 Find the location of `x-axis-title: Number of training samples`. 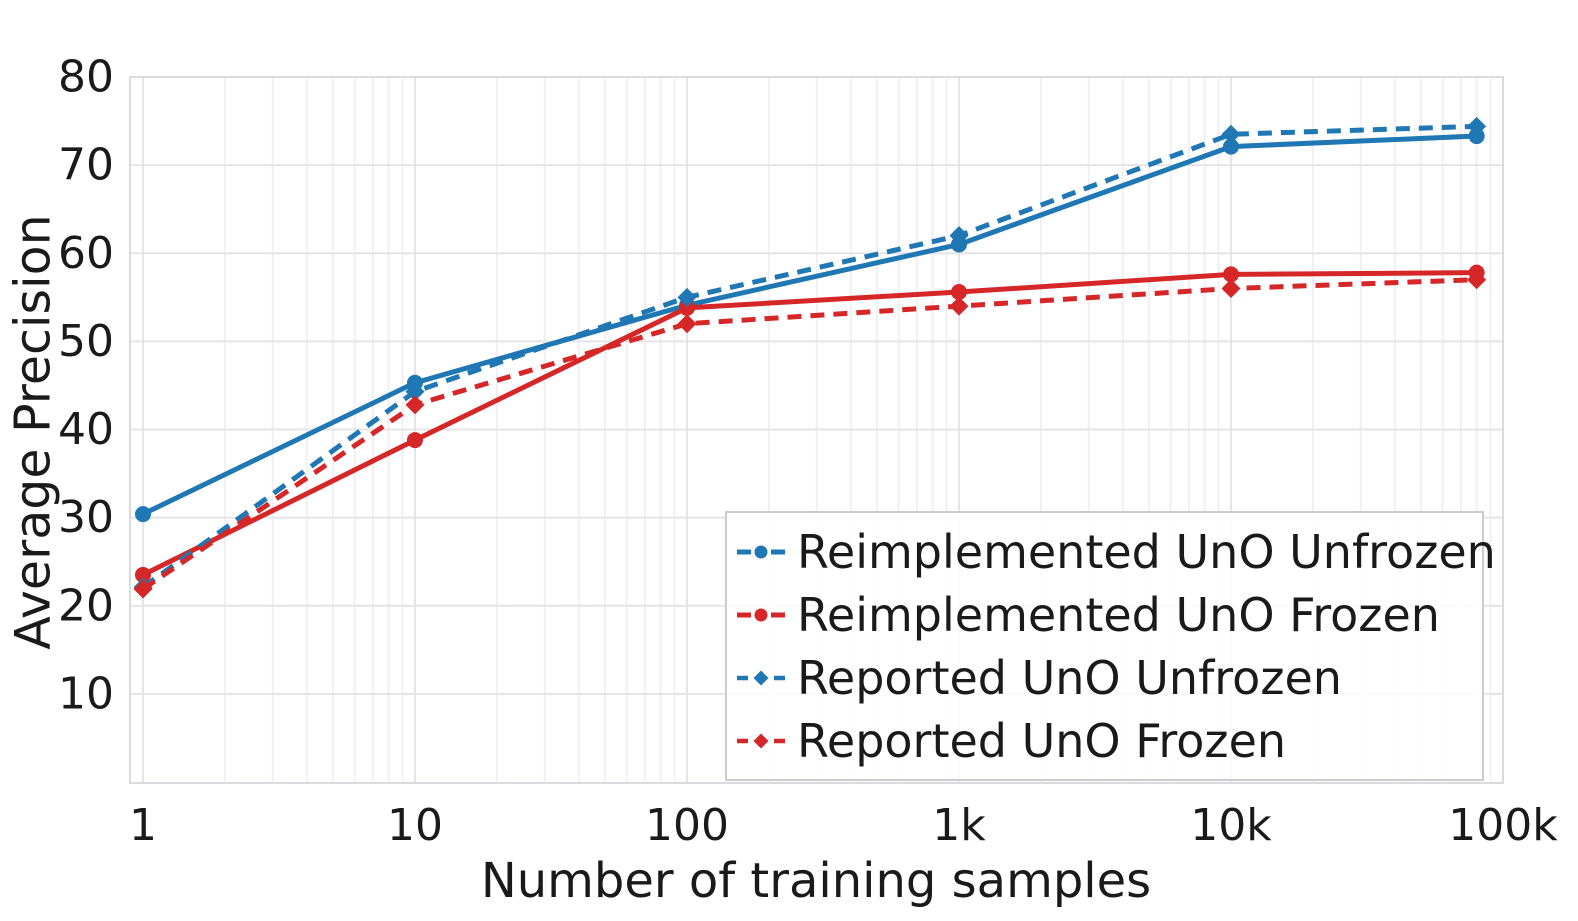

x-axis-title: Number of training samples is located at coordinates (816, 881).